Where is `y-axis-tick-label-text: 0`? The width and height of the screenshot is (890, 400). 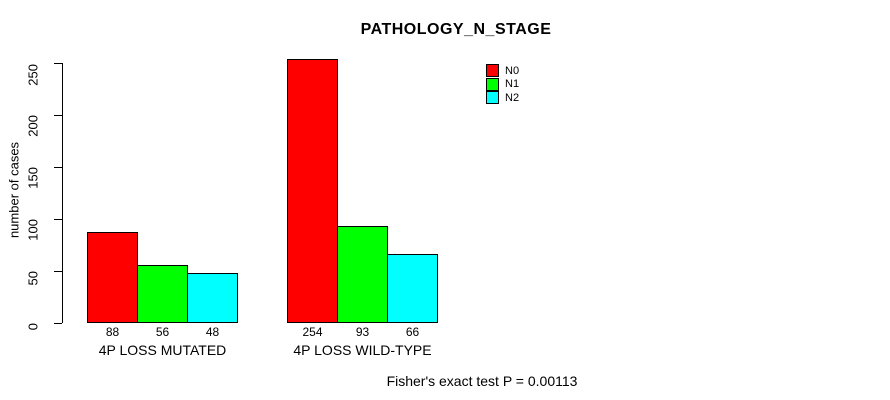
y-axis-tick-label-text: 0 is located at coordinates (32, 326).